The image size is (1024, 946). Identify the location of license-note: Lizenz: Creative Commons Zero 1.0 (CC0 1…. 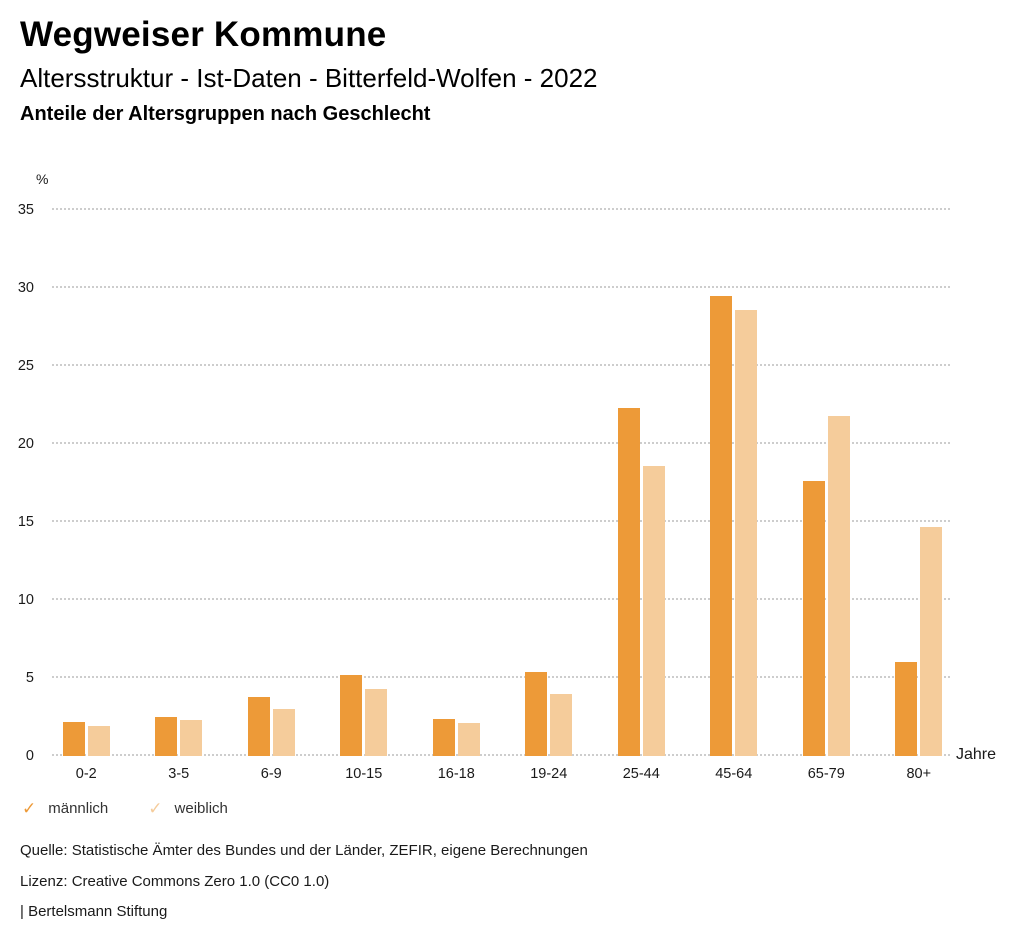
(175, 881).